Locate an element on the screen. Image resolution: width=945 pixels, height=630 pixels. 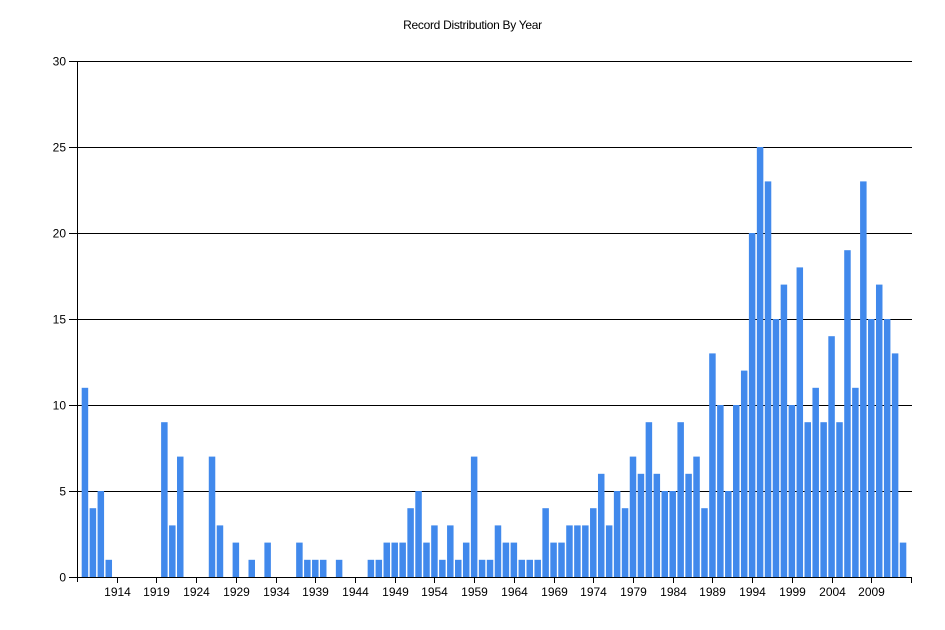
bar-1942 is located at coordinates (339, 568).